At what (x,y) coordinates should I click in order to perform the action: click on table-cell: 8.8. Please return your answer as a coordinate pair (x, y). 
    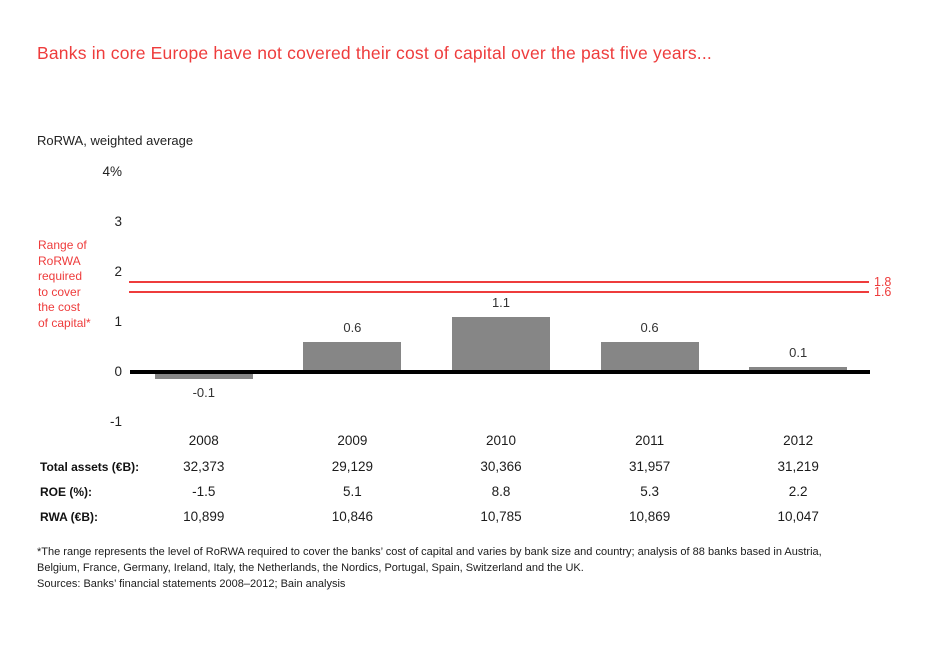
    Looking at the image, I should click on (501, 491).